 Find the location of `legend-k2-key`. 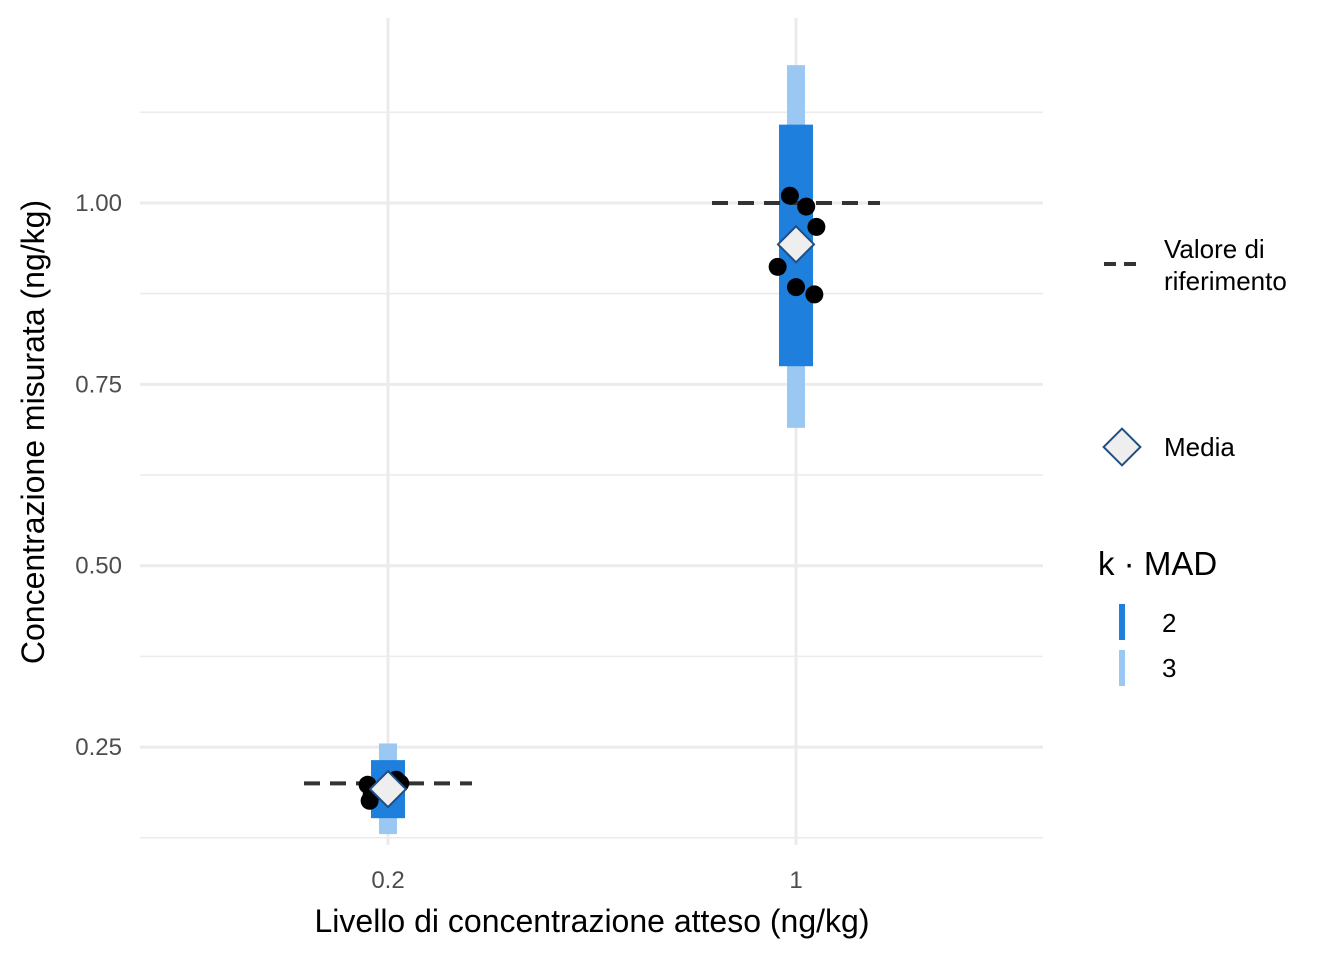

legend-k2-key is located at coordinates (1122, 622).